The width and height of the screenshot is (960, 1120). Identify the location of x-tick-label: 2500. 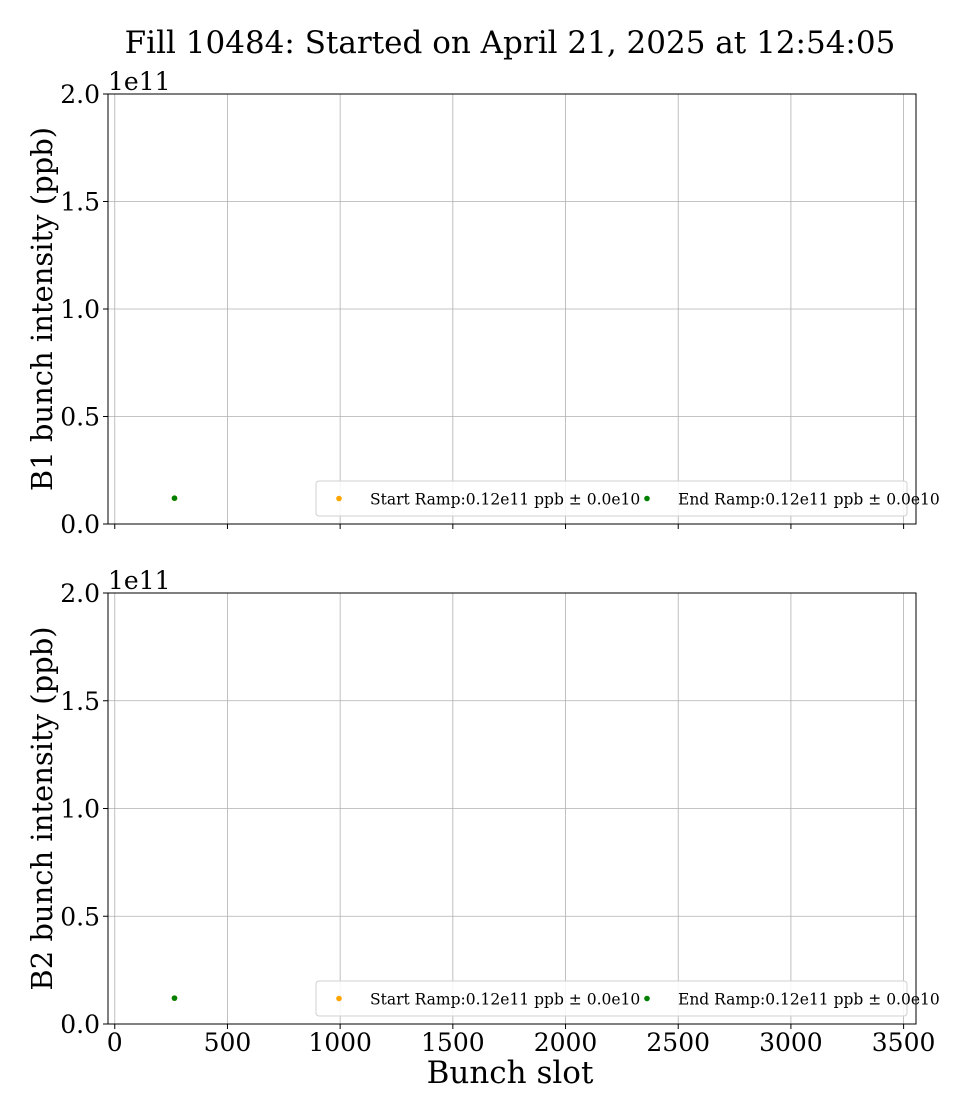
(678, 1042).